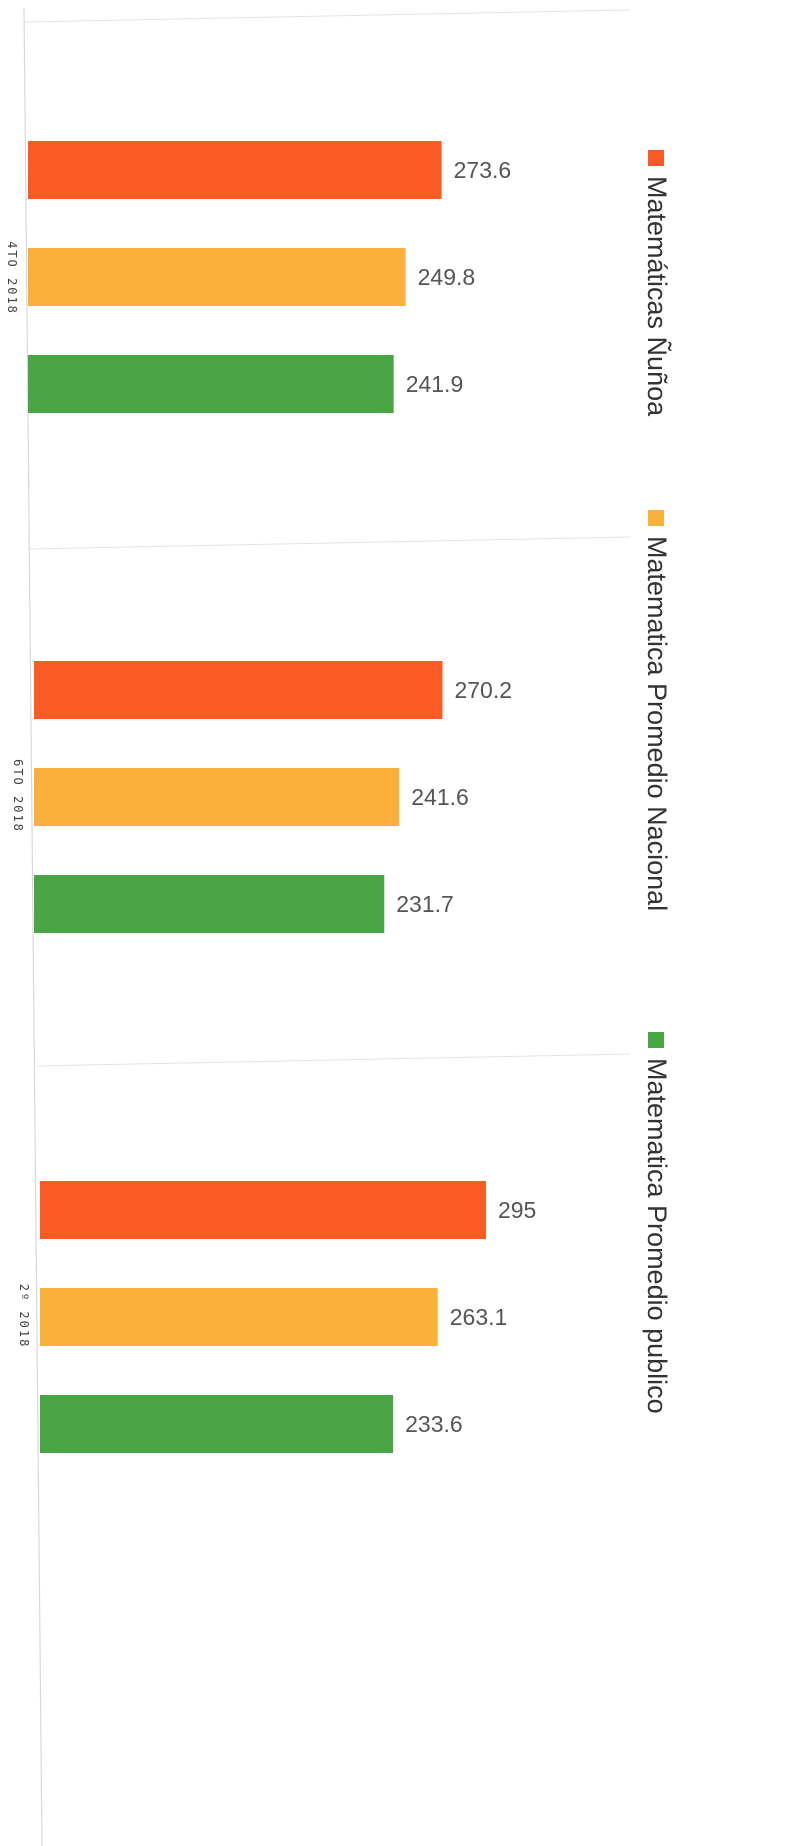 This screenshot has width=801, height=1846. Describe the element at coordinates (24, 1316) in the screenshot. I see `category-tick-label: 2º 2018` at that location.